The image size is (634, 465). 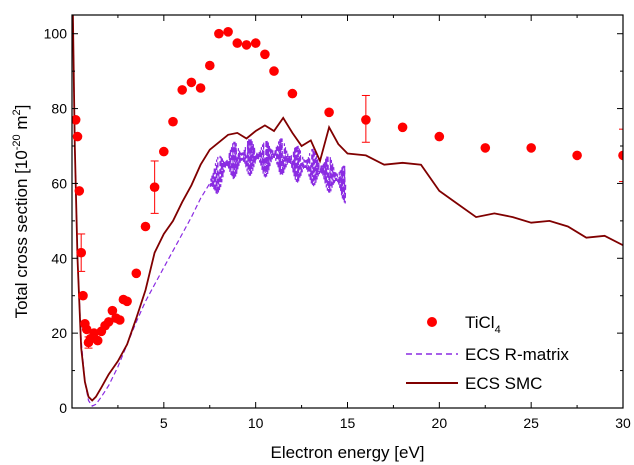 What do you see at coordinates (348, 423) in the screenshot?
I see `x-tick-label: 15` at bounding box center [348, 423].